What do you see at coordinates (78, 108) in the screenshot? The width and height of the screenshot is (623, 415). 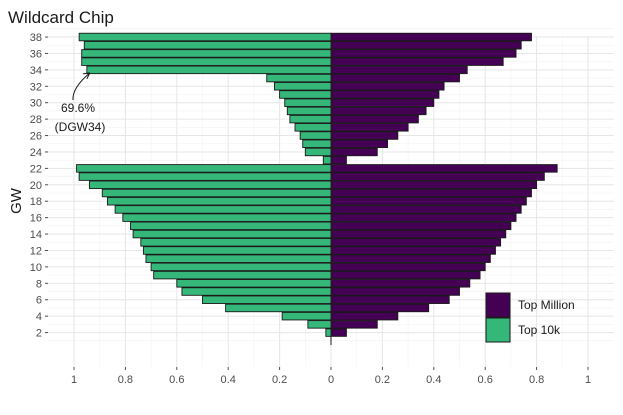 I see `annotation-value: 69.6%` at bounding box center [78, 108].